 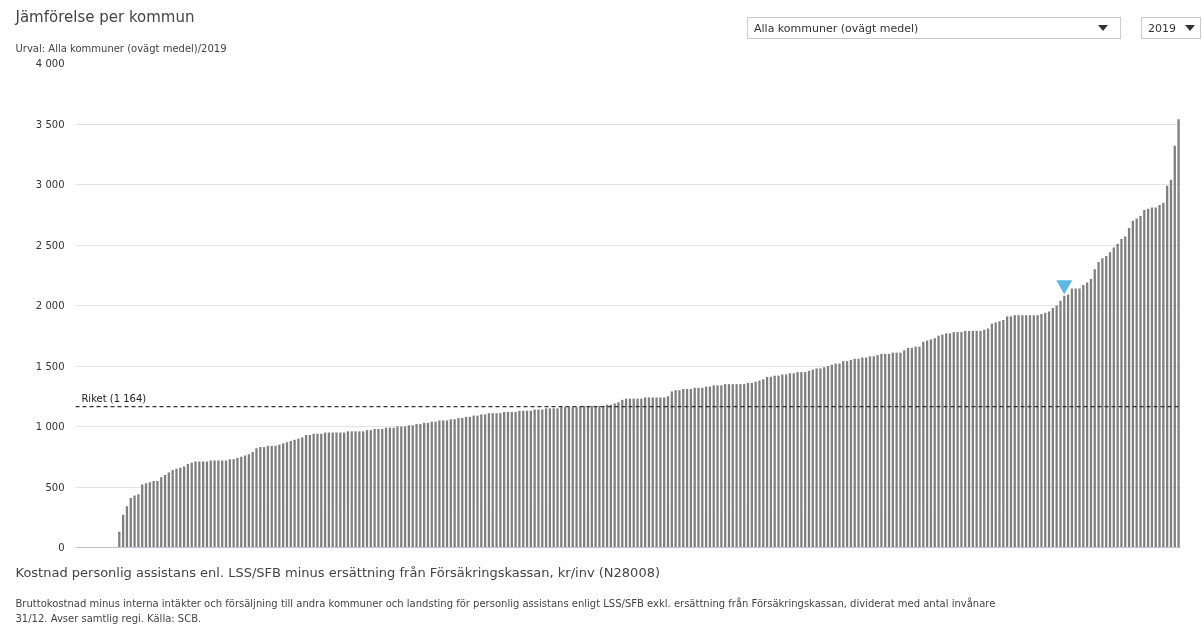 I want to click on y-tick-label: 3 000, so click(x=50, y=184).